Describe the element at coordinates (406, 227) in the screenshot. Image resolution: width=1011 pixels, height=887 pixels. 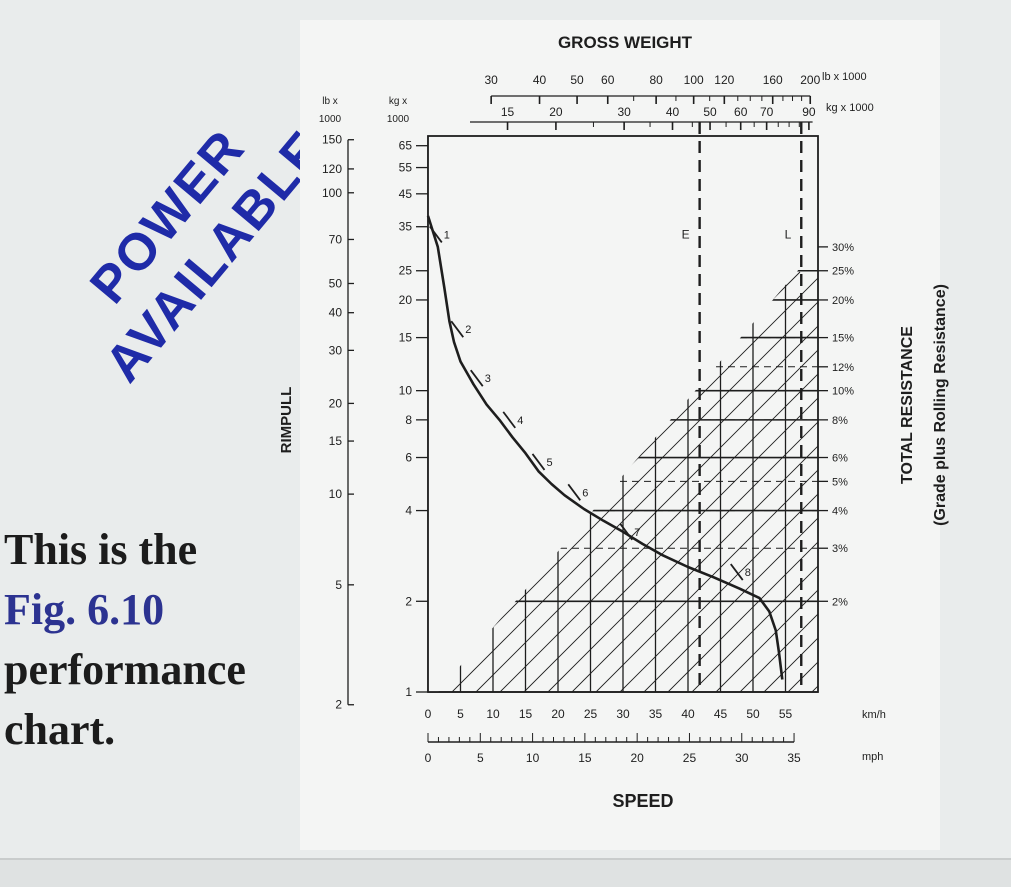
I see `kg-tick-label: 35` at that location.